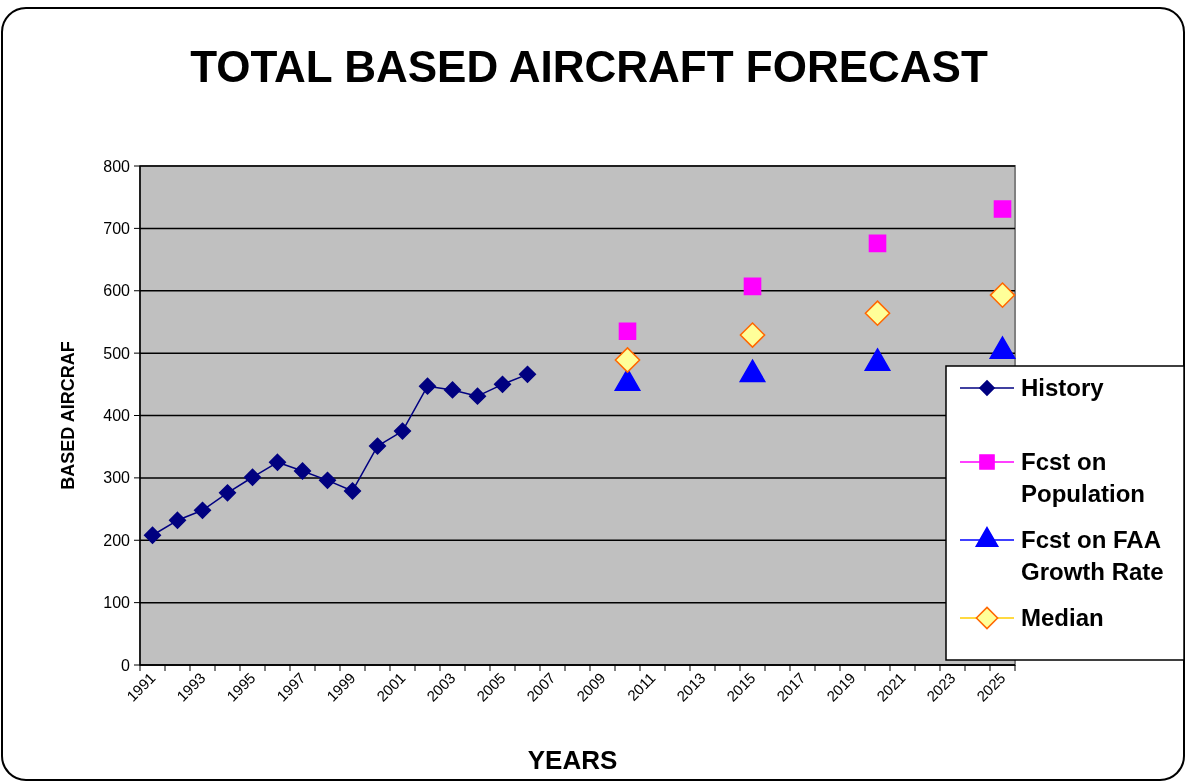  What do you see at coordinates (1063, 388) in the screenshot?
I see `legend-label: History` at bounding box center [1063, 388].